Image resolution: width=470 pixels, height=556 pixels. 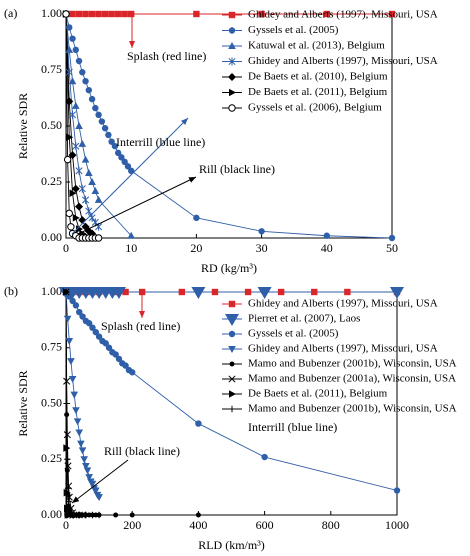 I want to click on legend-label: Gyssels et al. (2005), so click(x=293, y=334).